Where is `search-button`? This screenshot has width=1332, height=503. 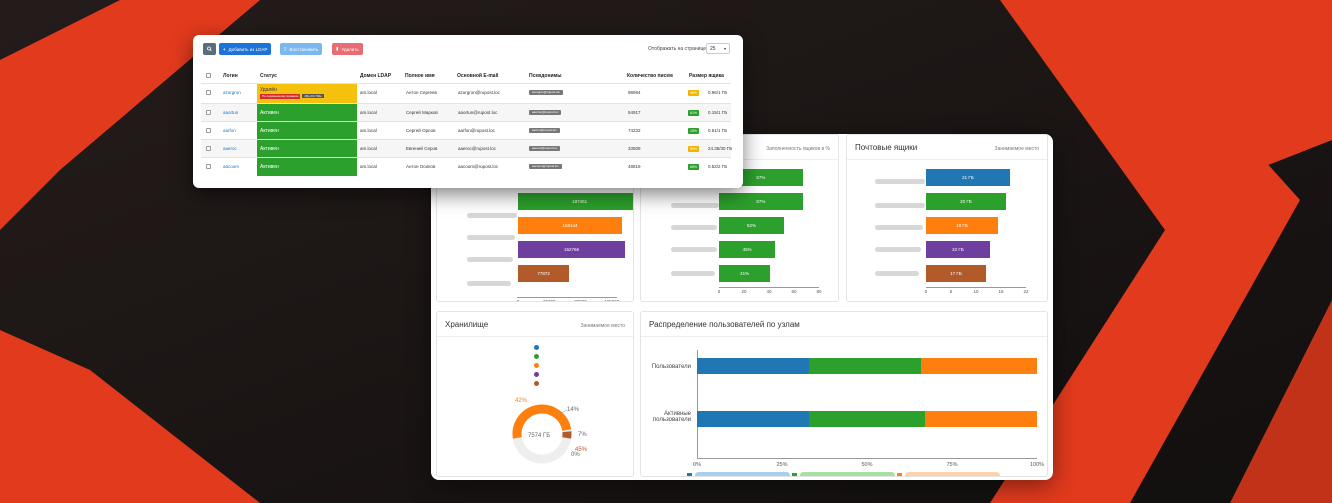 search-button is located at coordinates (209, 49).